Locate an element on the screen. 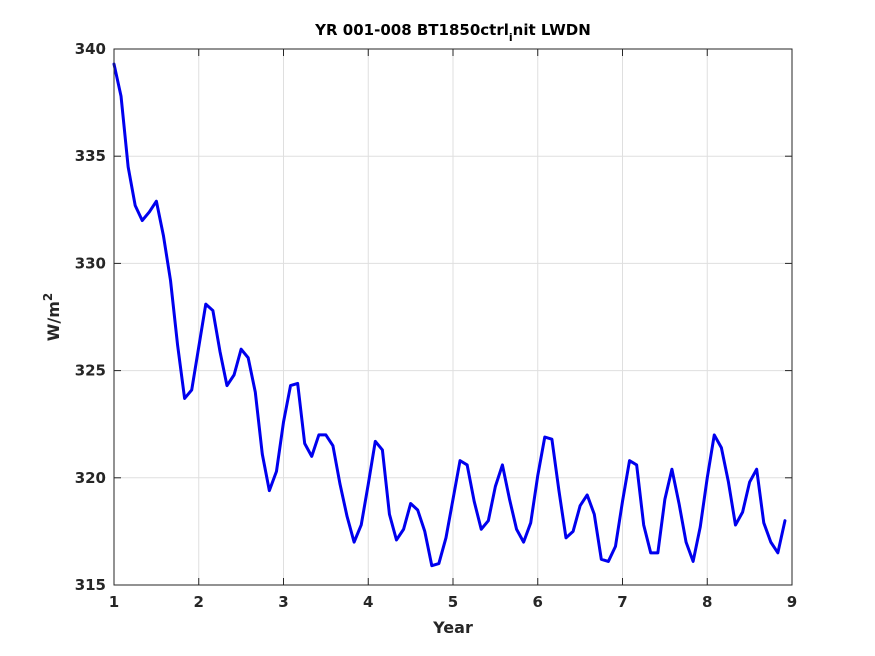  x-axis-label: Year is located at coordinates (452, 627).